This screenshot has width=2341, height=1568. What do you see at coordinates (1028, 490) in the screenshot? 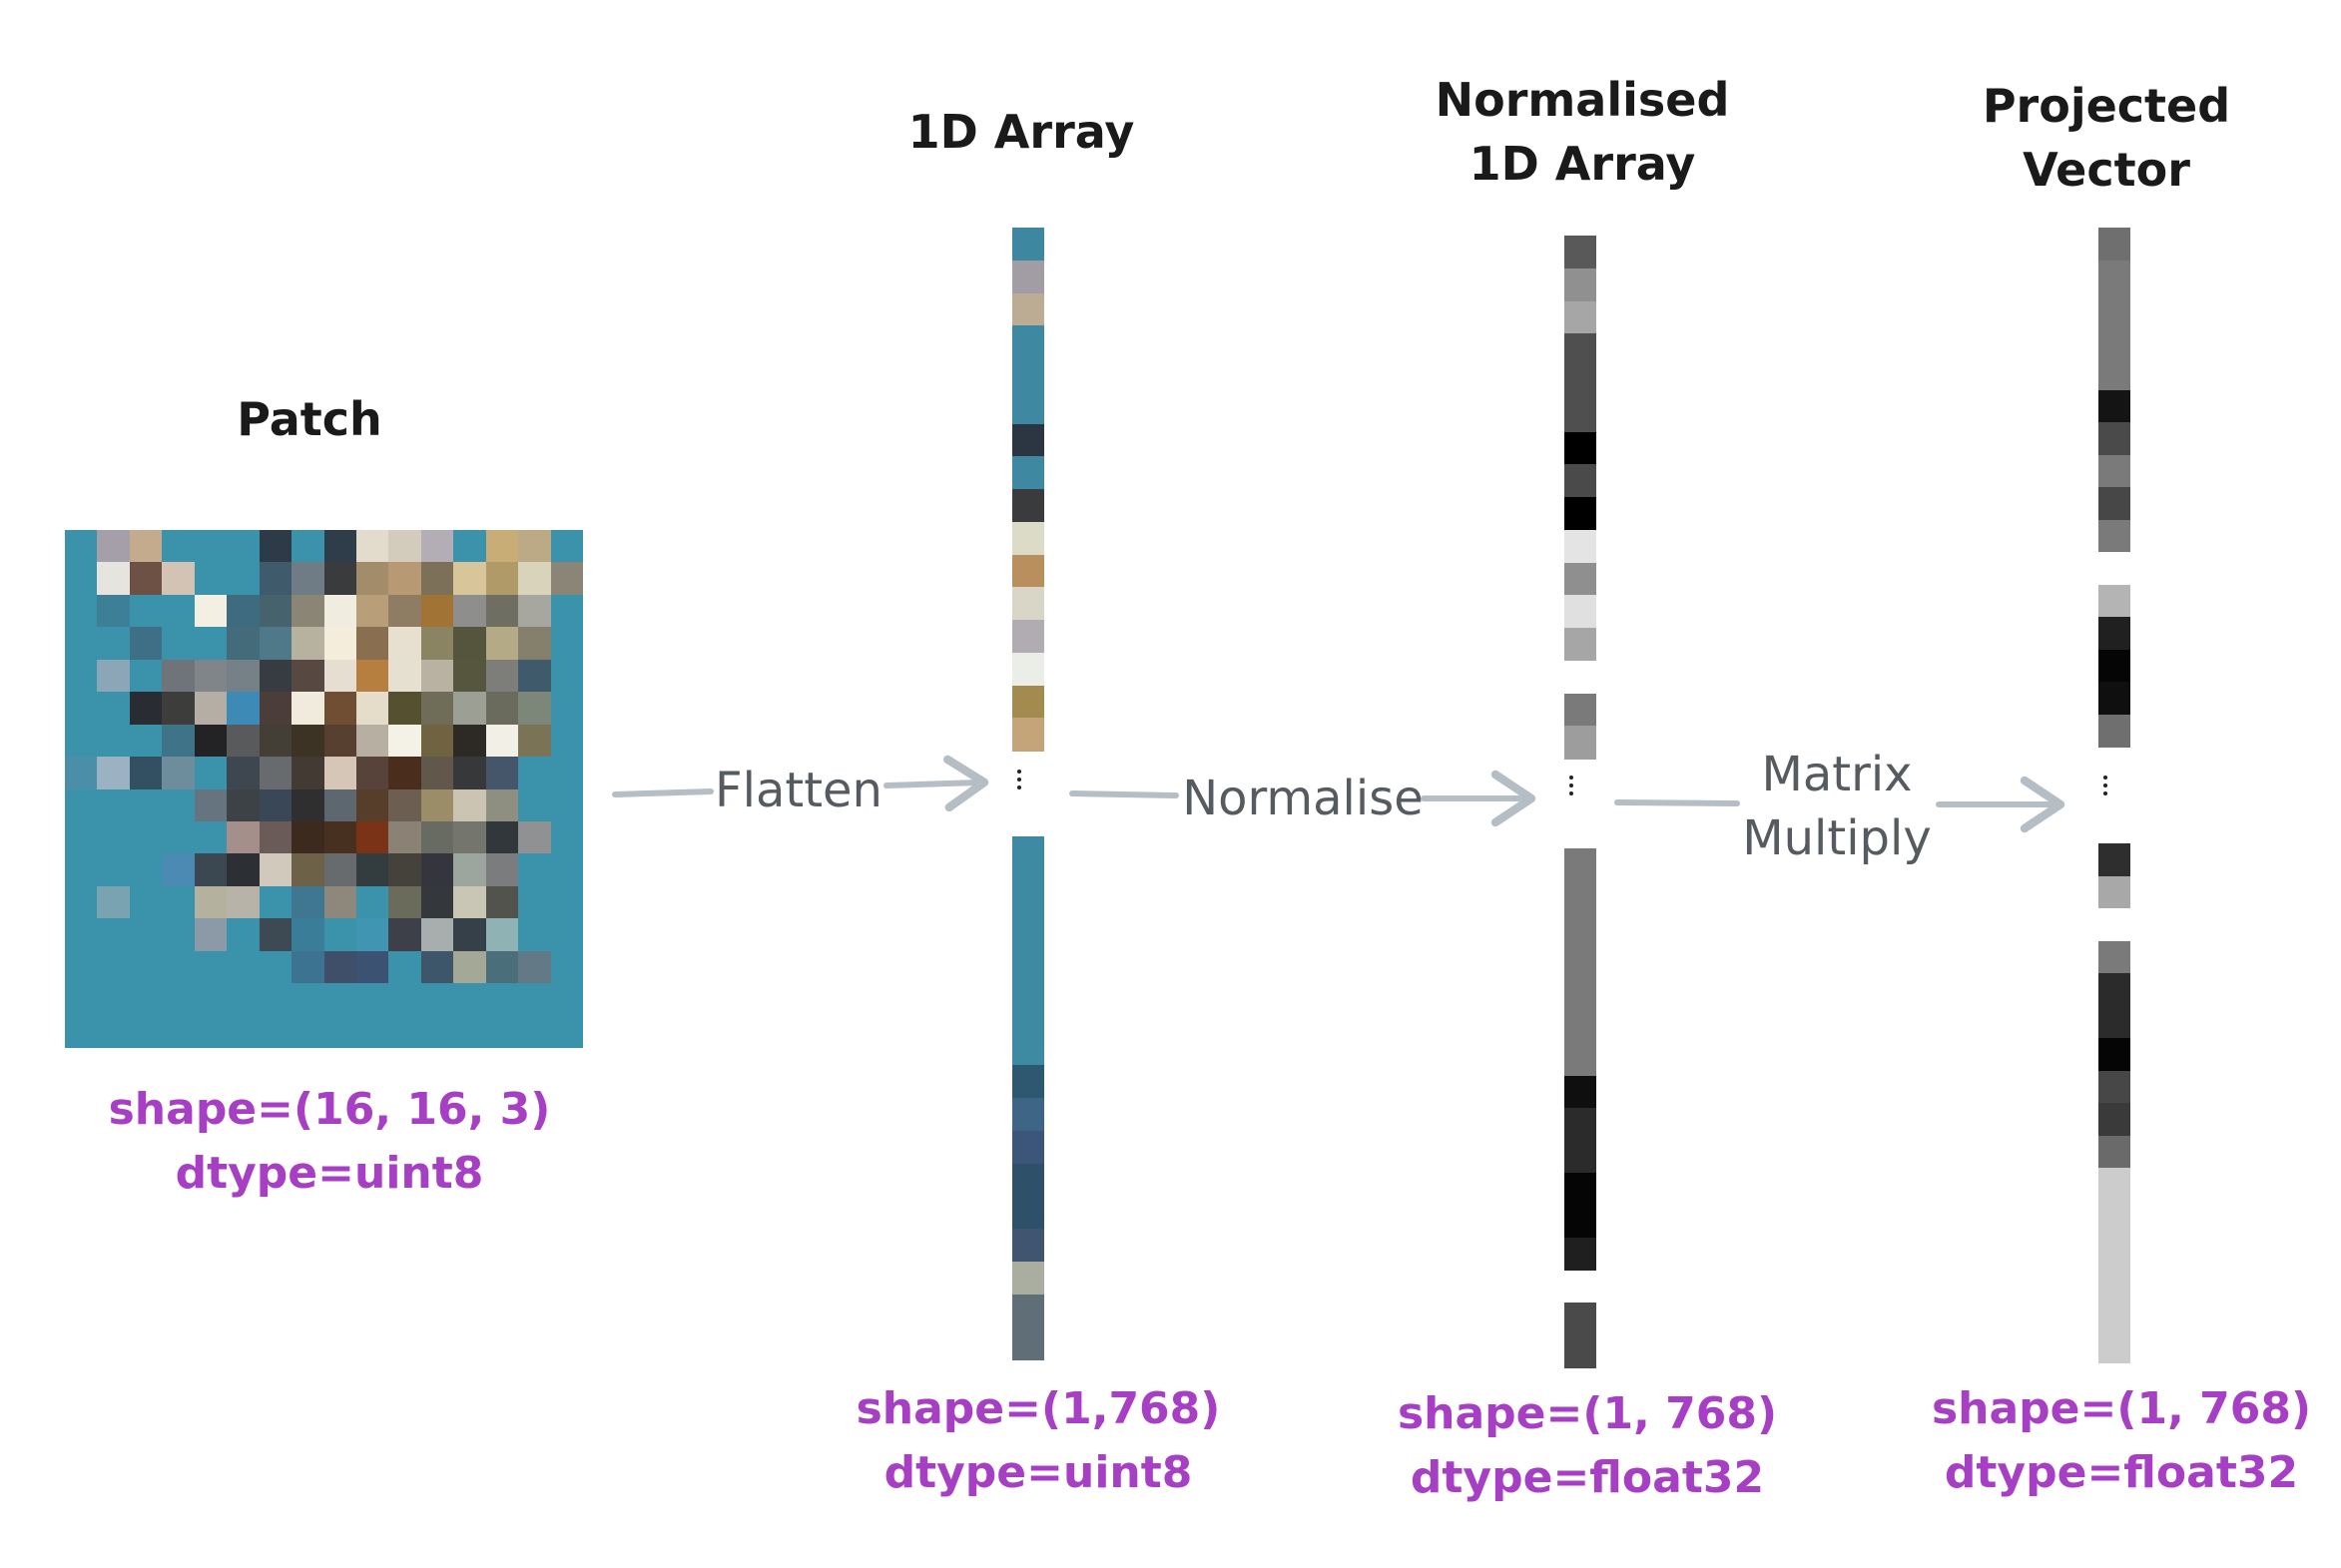
I see `flattened-array-strip-top` at bounding box center [1028, 490].